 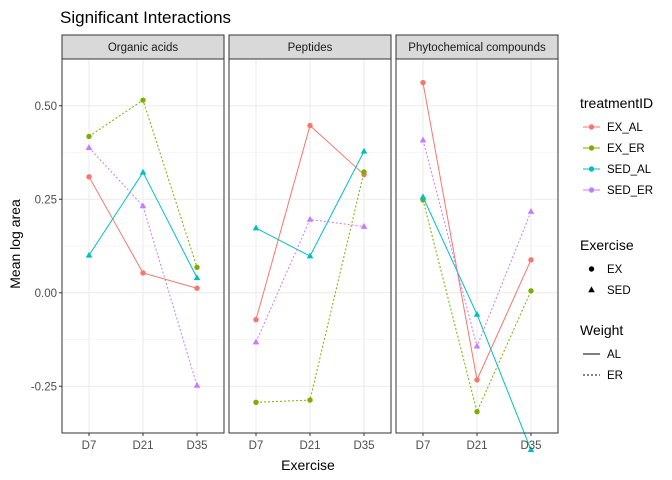 What do you see at coordinates (619, 291) in the screenshot?
I see `legend-label: SED` at bounding box center [619, 291].